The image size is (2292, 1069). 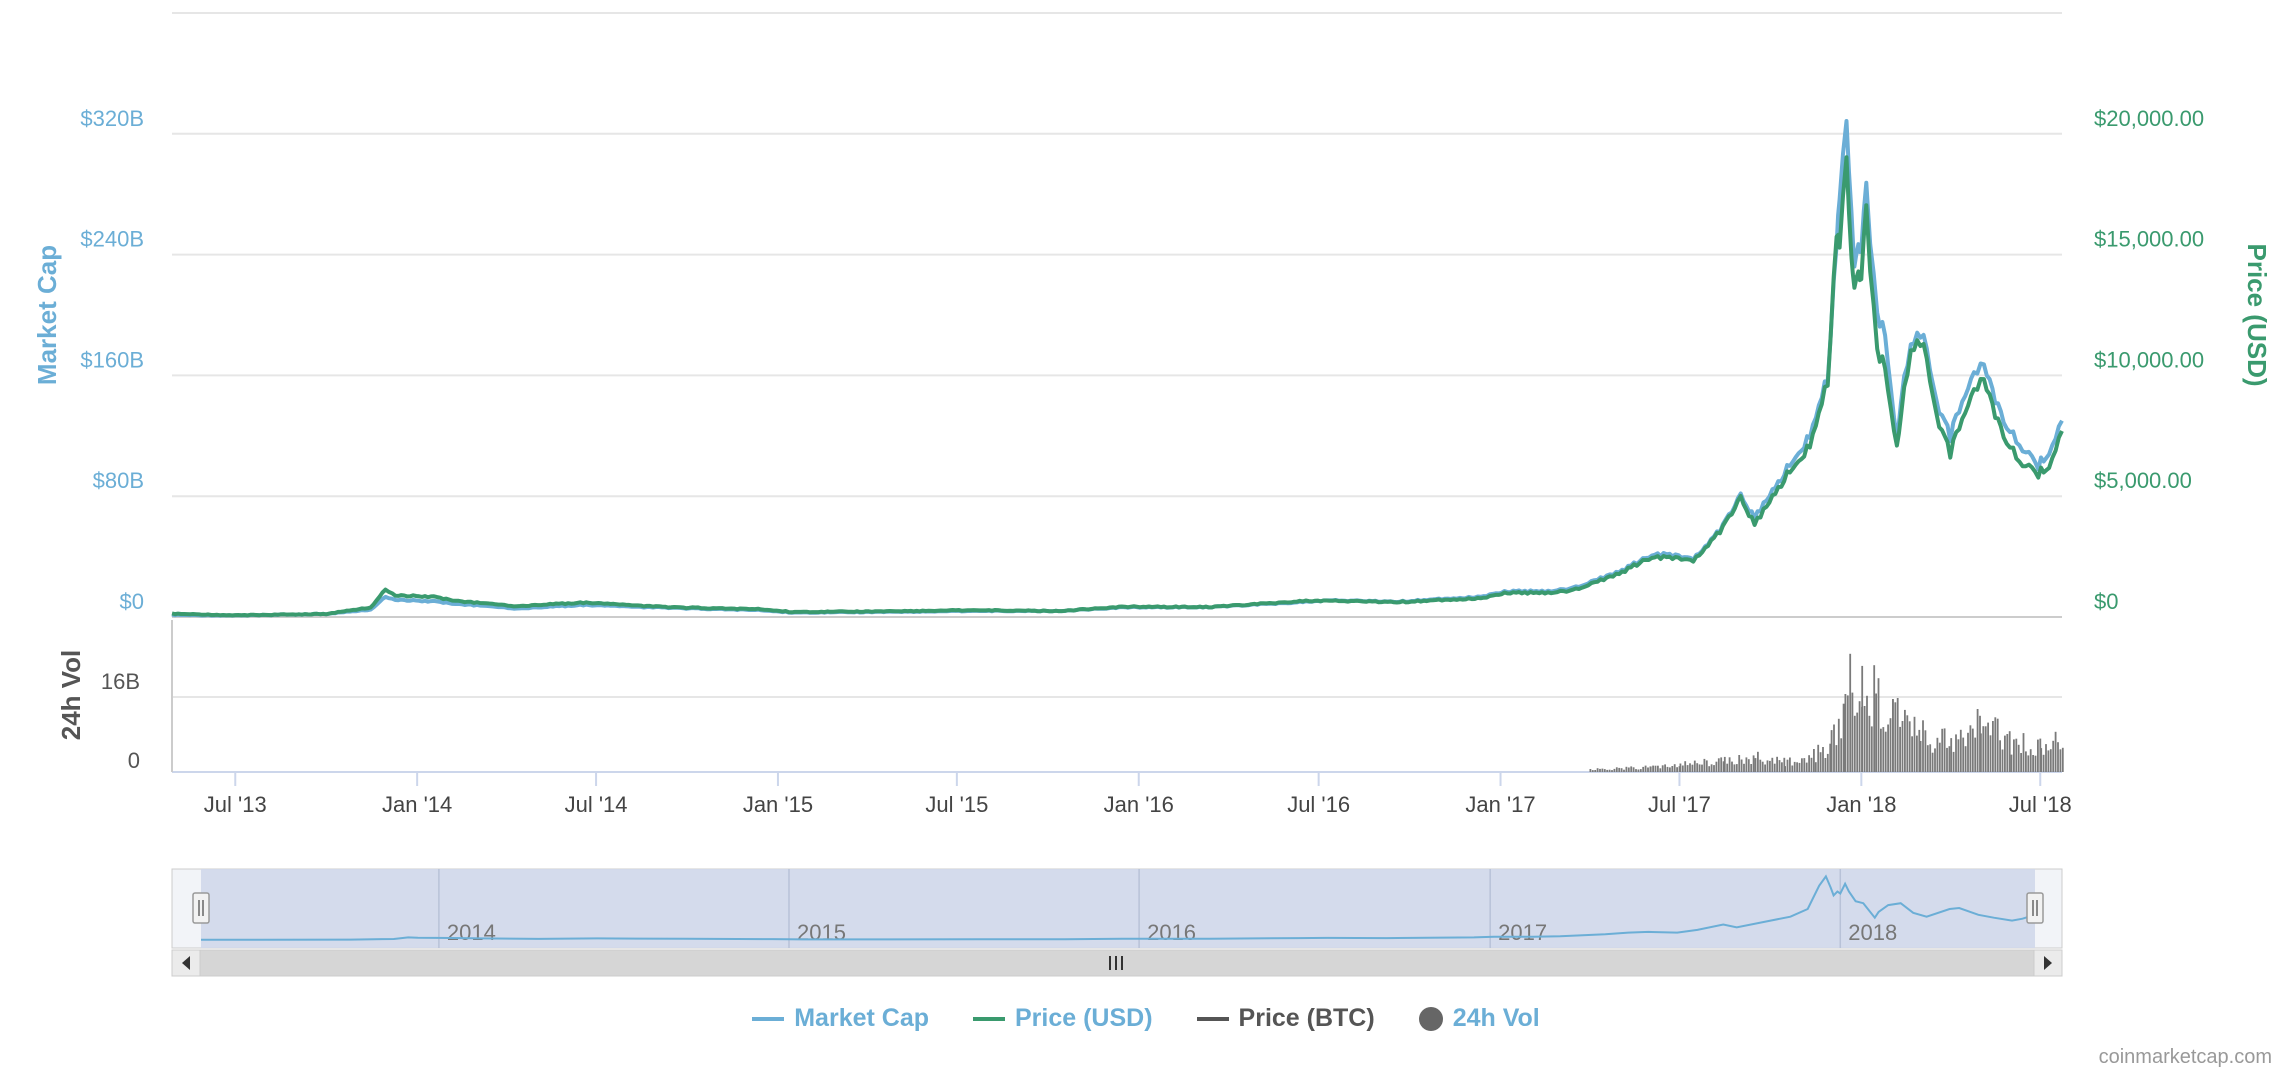 I want to click on scrollbar, so click(x=1117, y=963).